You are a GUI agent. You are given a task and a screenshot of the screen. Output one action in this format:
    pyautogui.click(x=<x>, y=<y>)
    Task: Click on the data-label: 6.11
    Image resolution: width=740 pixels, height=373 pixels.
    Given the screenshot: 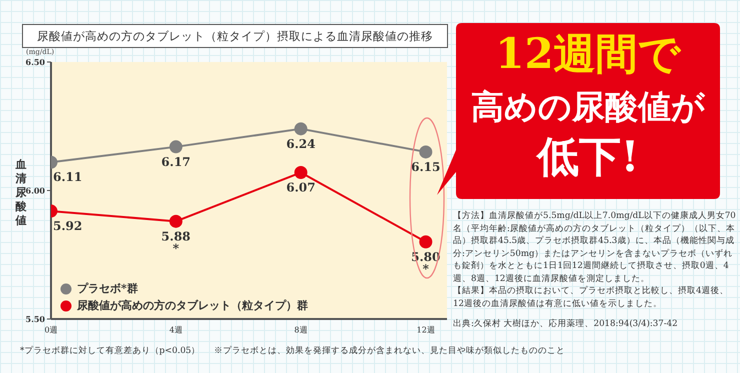 What is the action you would take?
    pyautogui.click(x=67, y=177)
    